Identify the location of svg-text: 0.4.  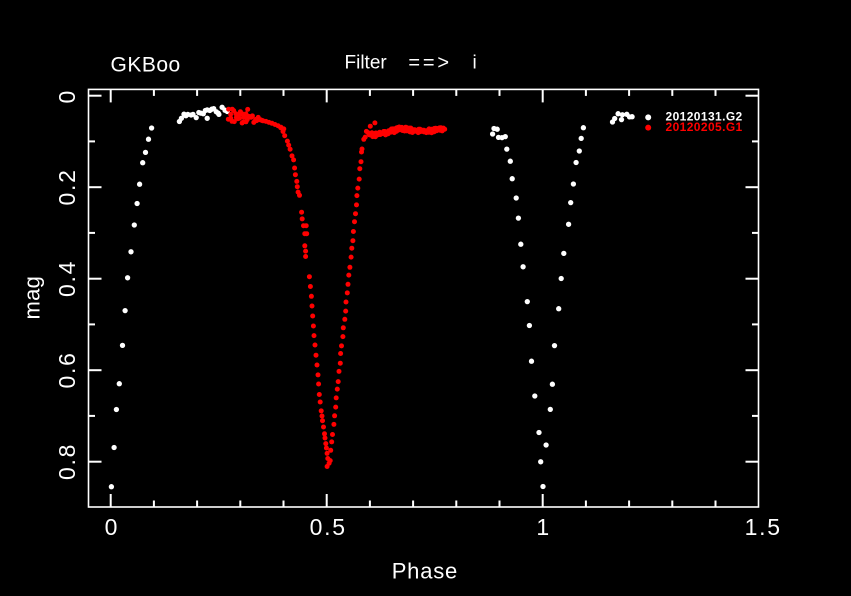
(67, 278).